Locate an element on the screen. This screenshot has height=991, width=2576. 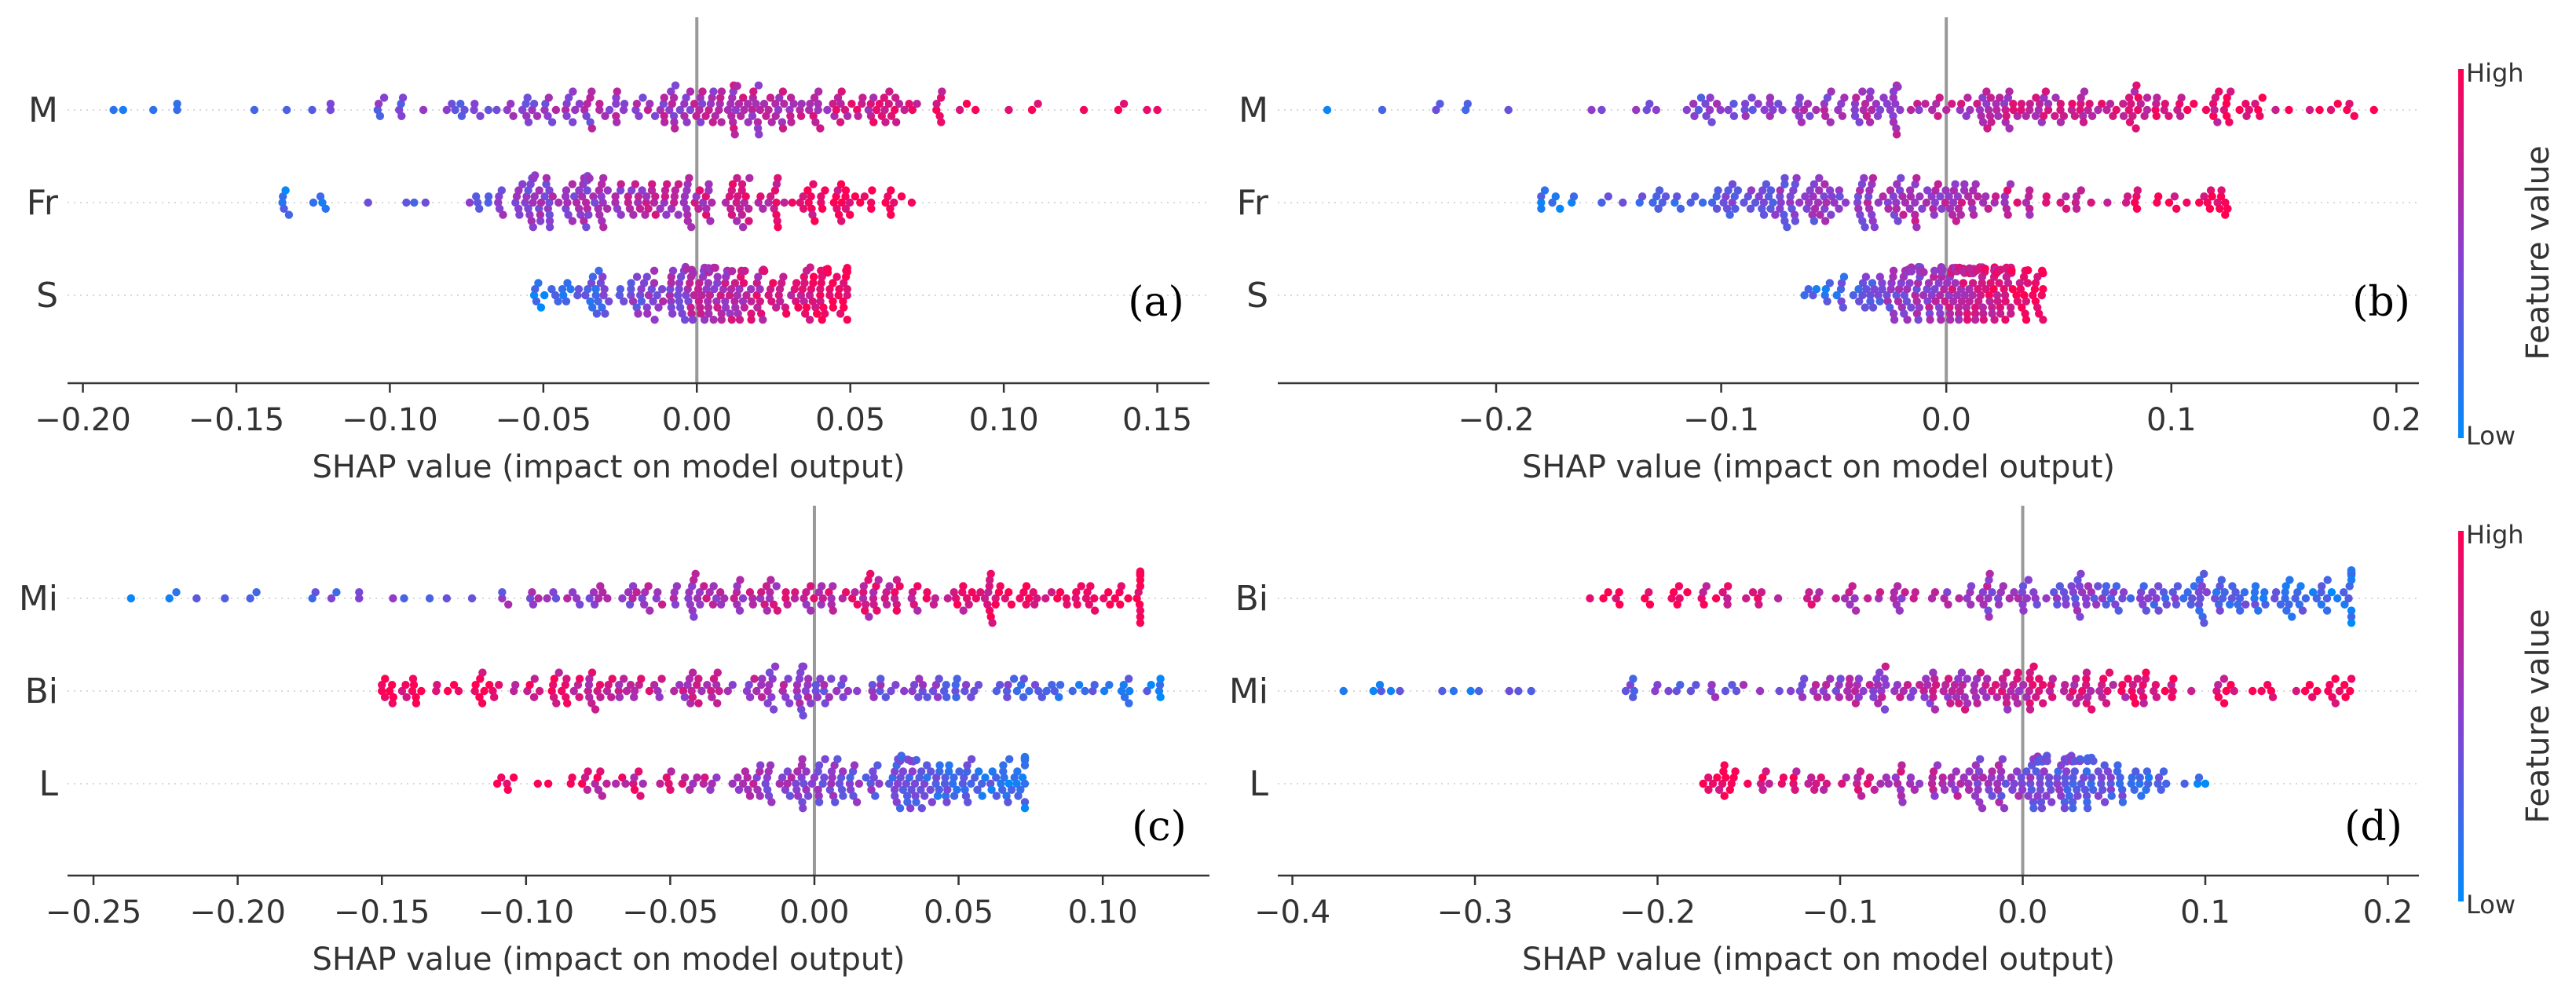
feature-label: S is located at coordinates (1257, 296).